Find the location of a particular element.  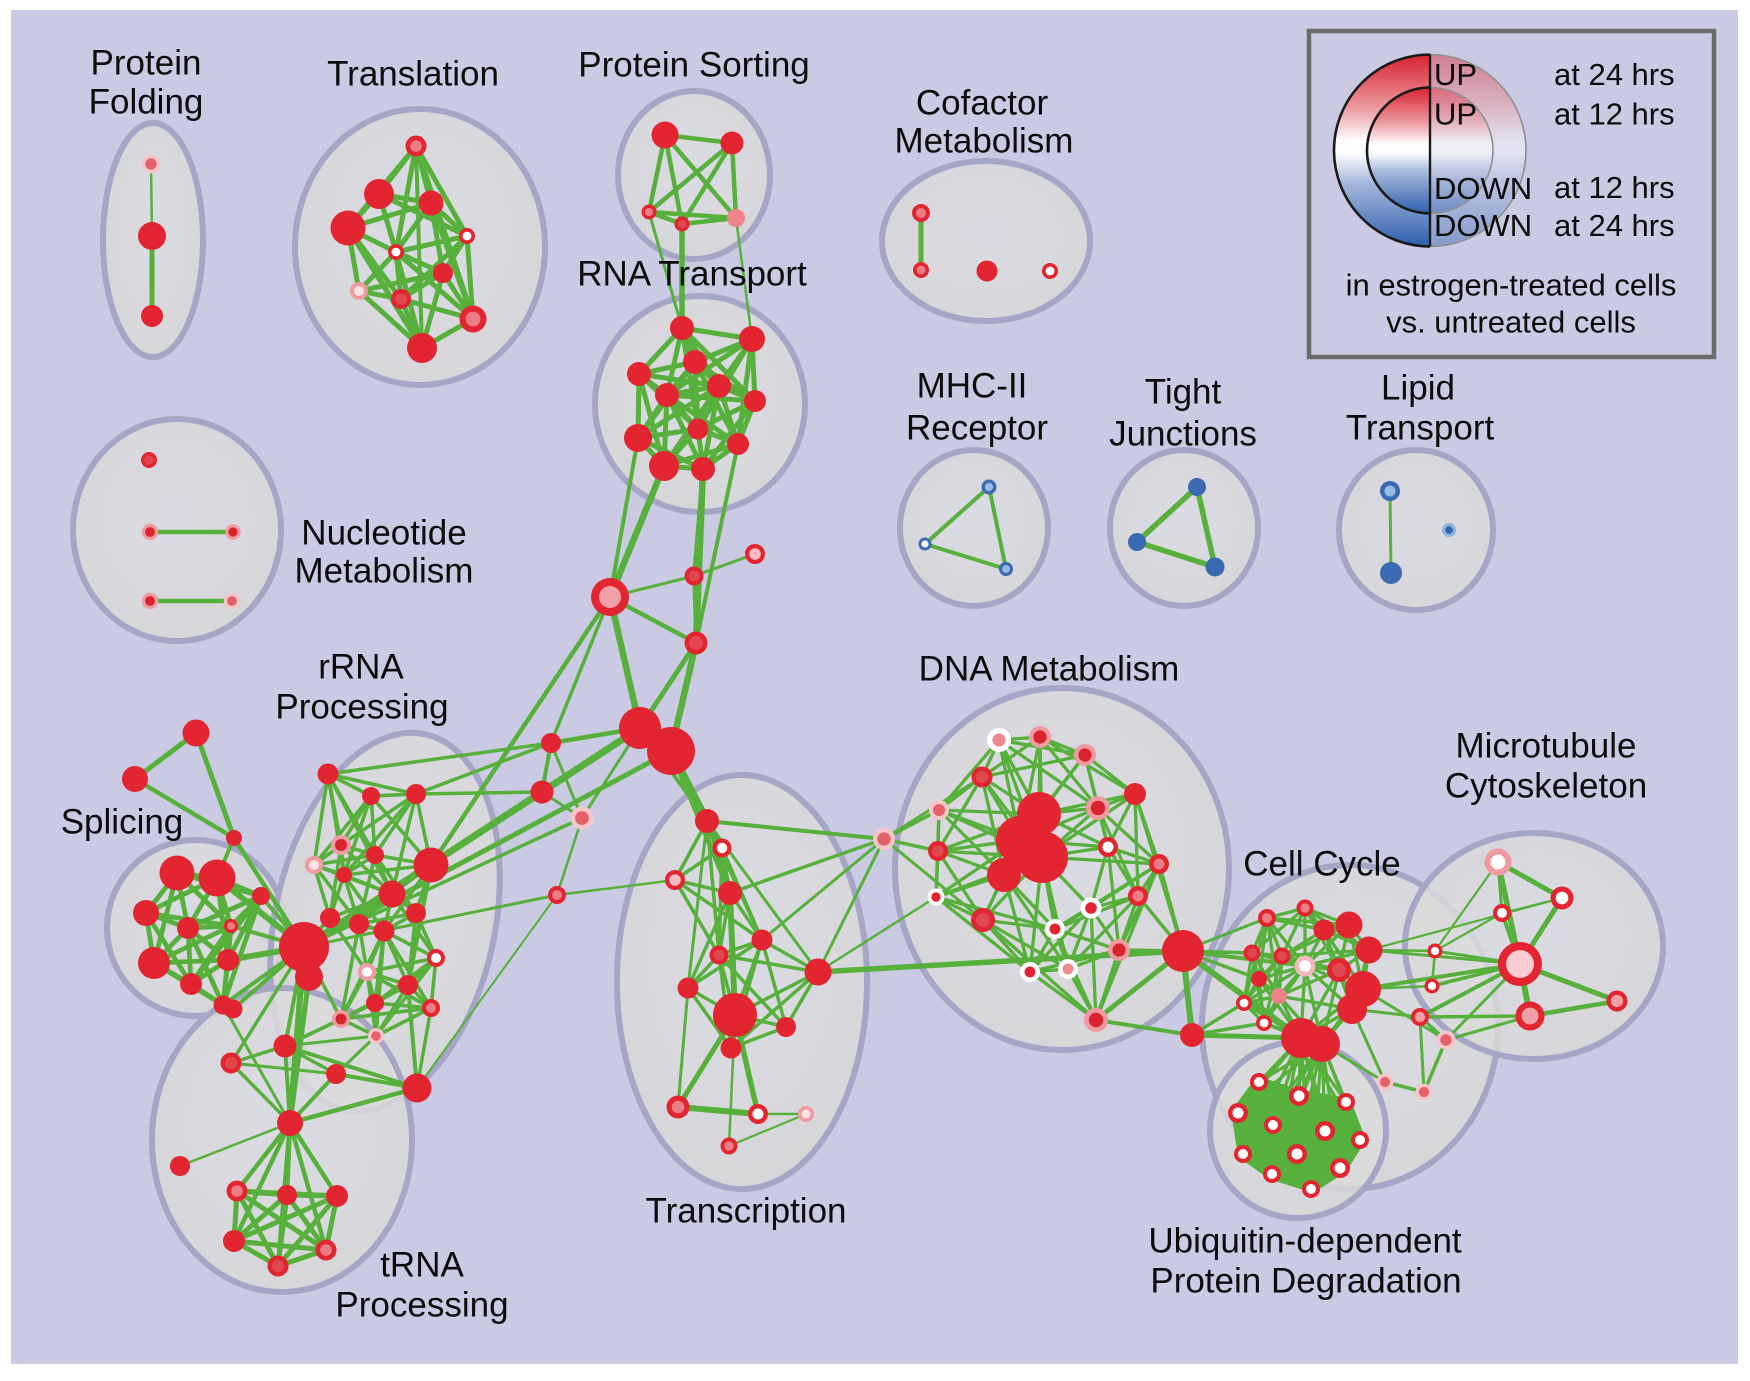

svg-text: Transcription is located at coordinates (746, 1211).